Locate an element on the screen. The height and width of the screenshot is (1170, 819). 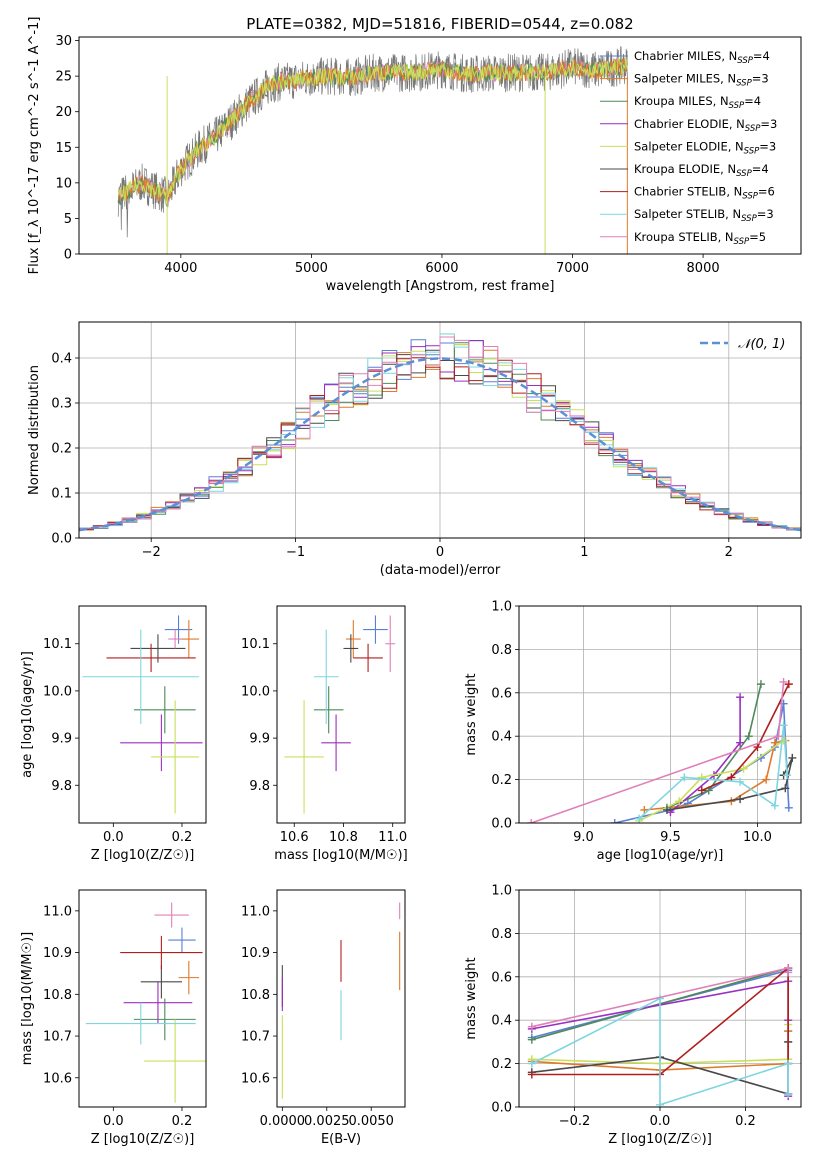
x-tick-label: −0.2 is located at coordinates (575, 1121).